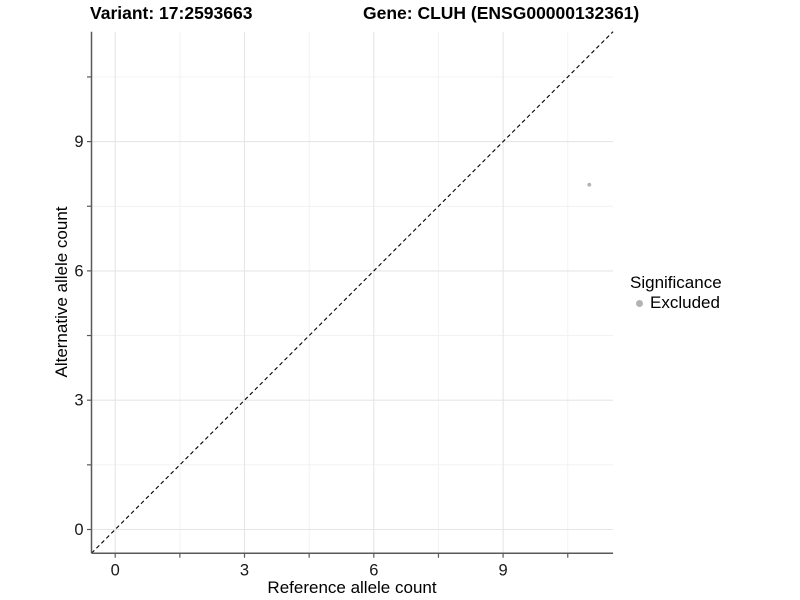 This screenshot has width=800, height=600. I want to click on variant-title: Variant: 17:2593663, so click(171, 13).